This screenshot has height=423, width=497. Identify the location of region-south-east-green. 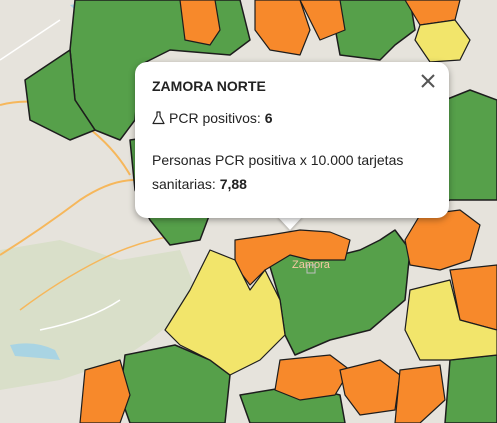
(470, 388).